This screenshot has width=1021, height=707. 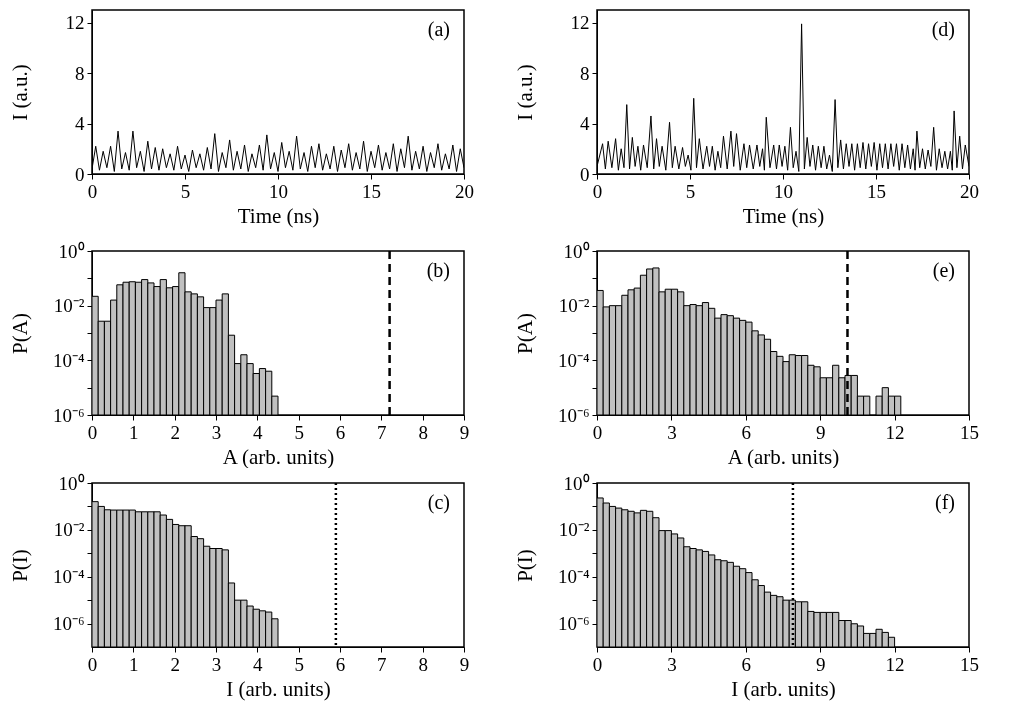 I want to click on annotation: (d), so click(x=943, y=29).